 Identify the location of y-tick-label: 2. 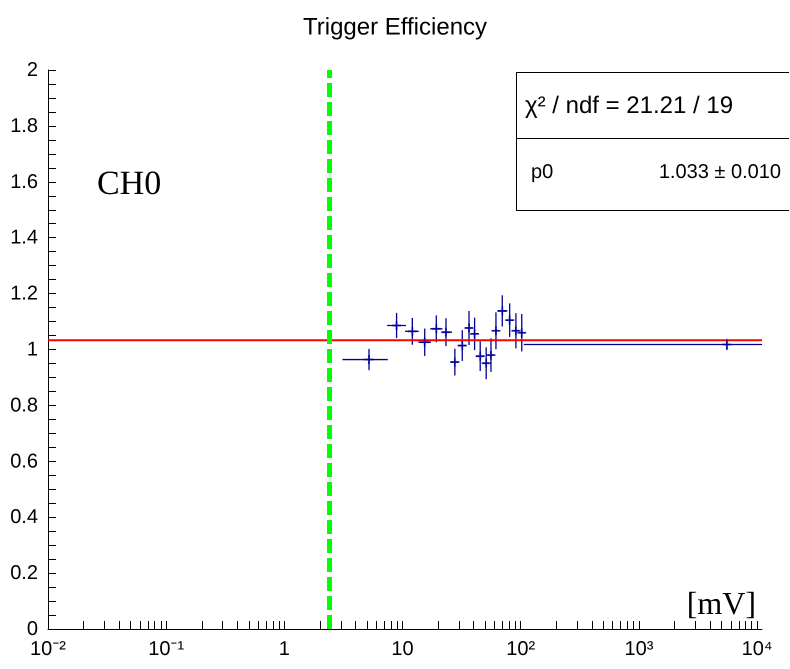
(32, 70).